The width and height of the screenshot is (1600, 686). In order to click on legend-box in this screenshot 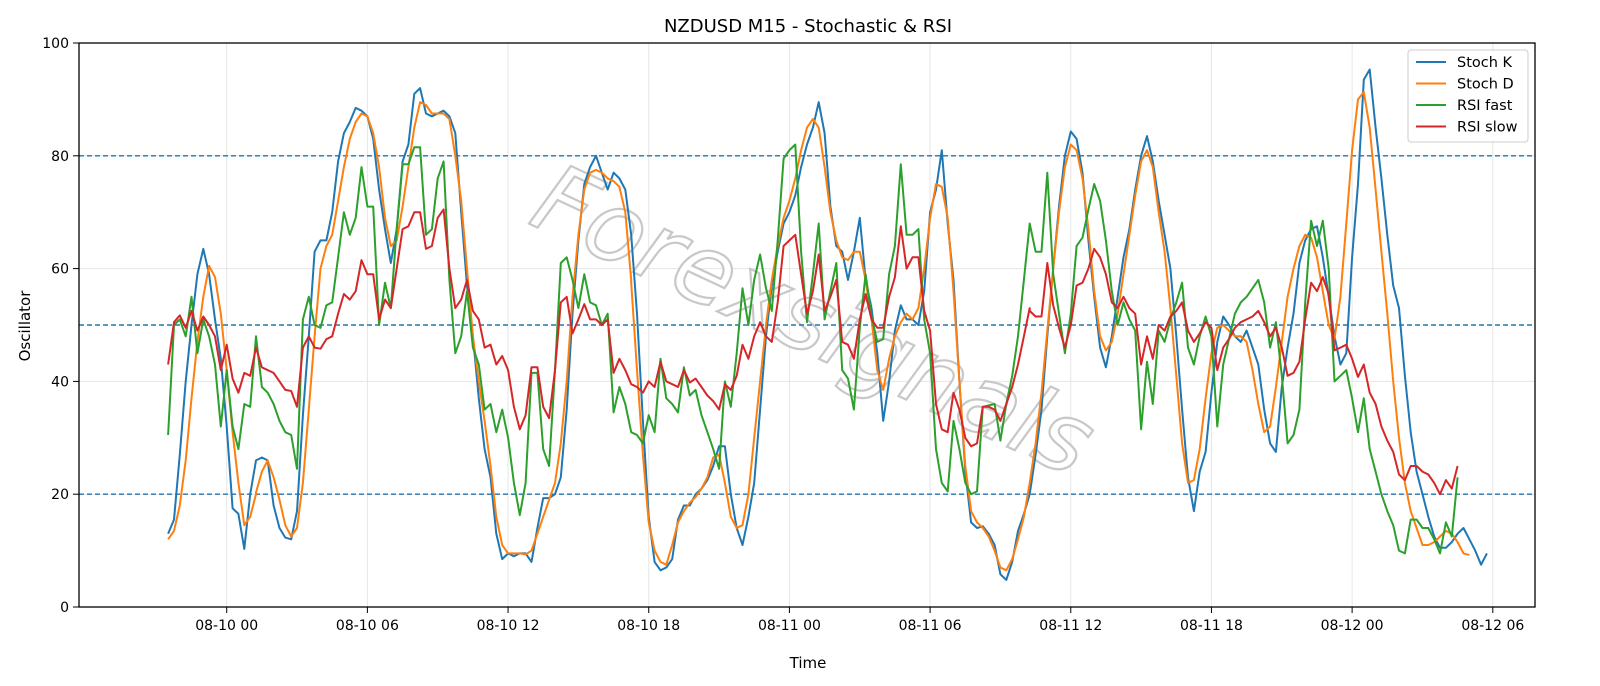, I will do `click(1468, 96)`.